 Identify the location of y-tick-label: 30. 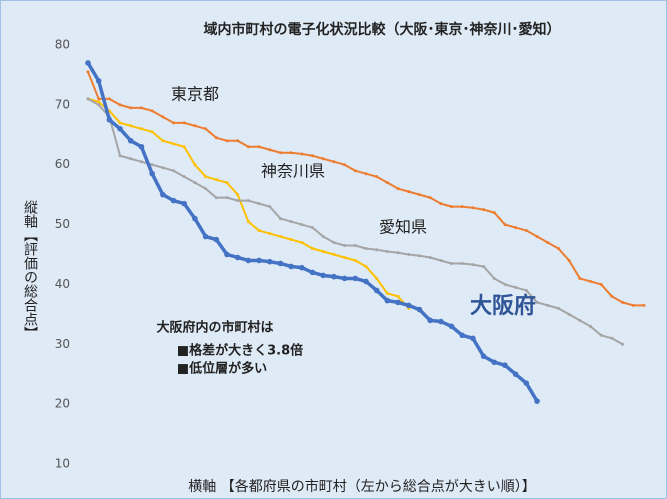
(62, 344).